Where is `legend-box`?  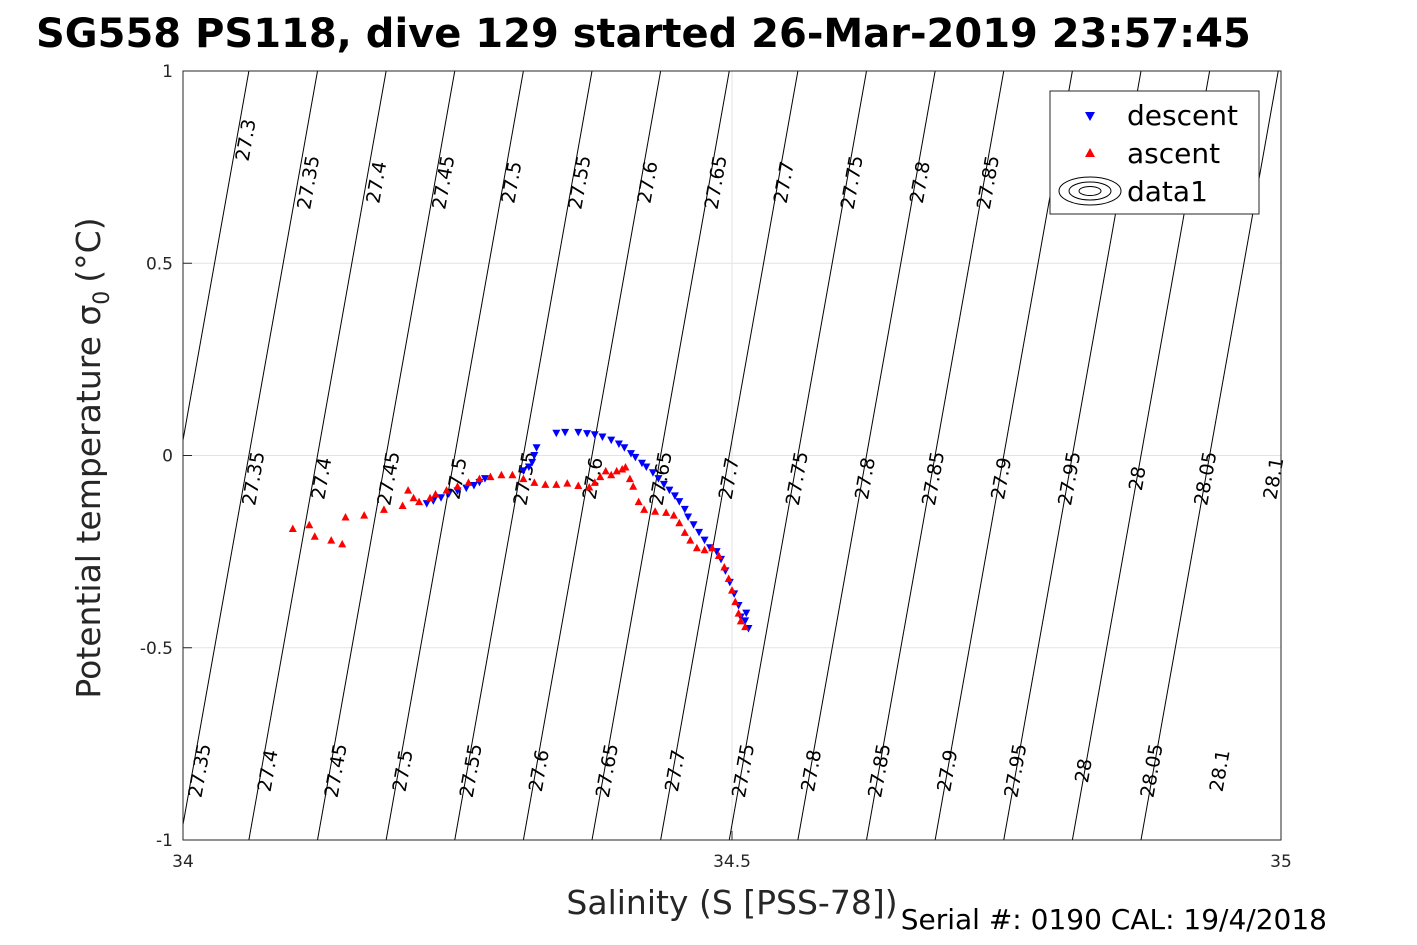
legend-box is located at coordinates (1154, 152).